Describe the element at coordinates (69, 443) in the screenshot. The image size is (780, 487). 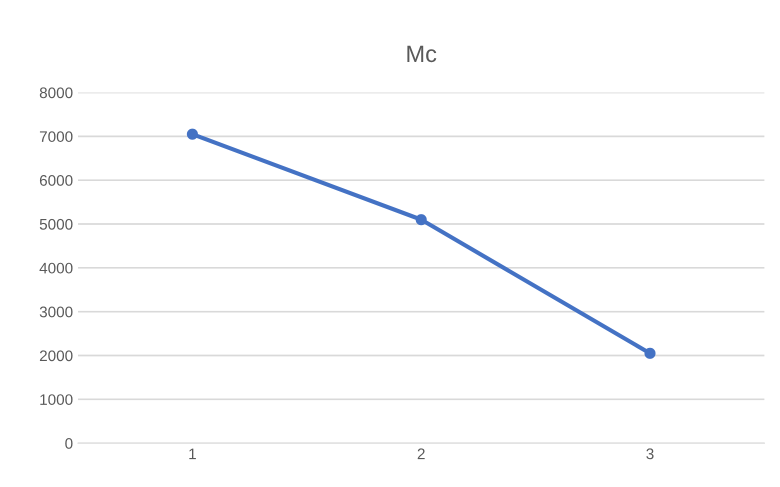
I see `y-tick-label: 0` at that location.